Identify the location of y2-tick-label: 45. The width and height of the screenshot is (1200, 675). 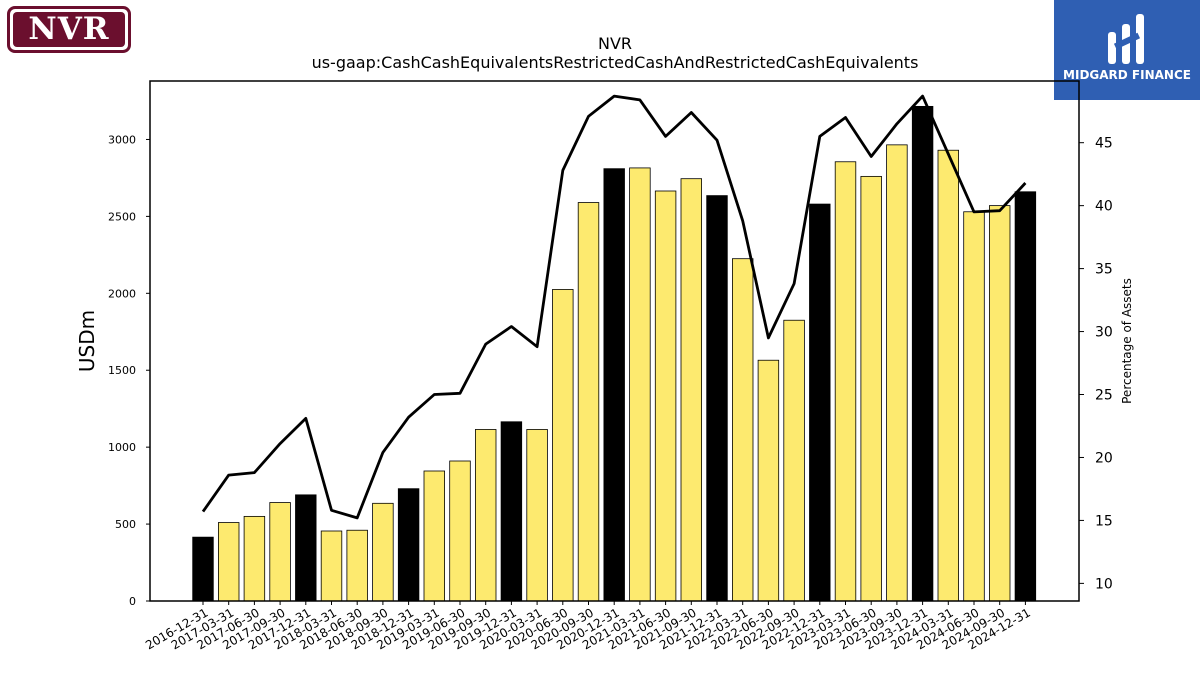
(1104, 144).